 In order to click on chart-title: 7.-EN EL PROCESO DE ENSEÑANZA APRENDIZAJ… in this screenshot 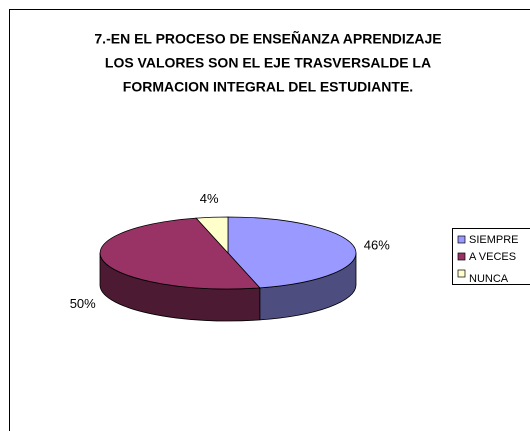, I will do `click(267, 38)`.